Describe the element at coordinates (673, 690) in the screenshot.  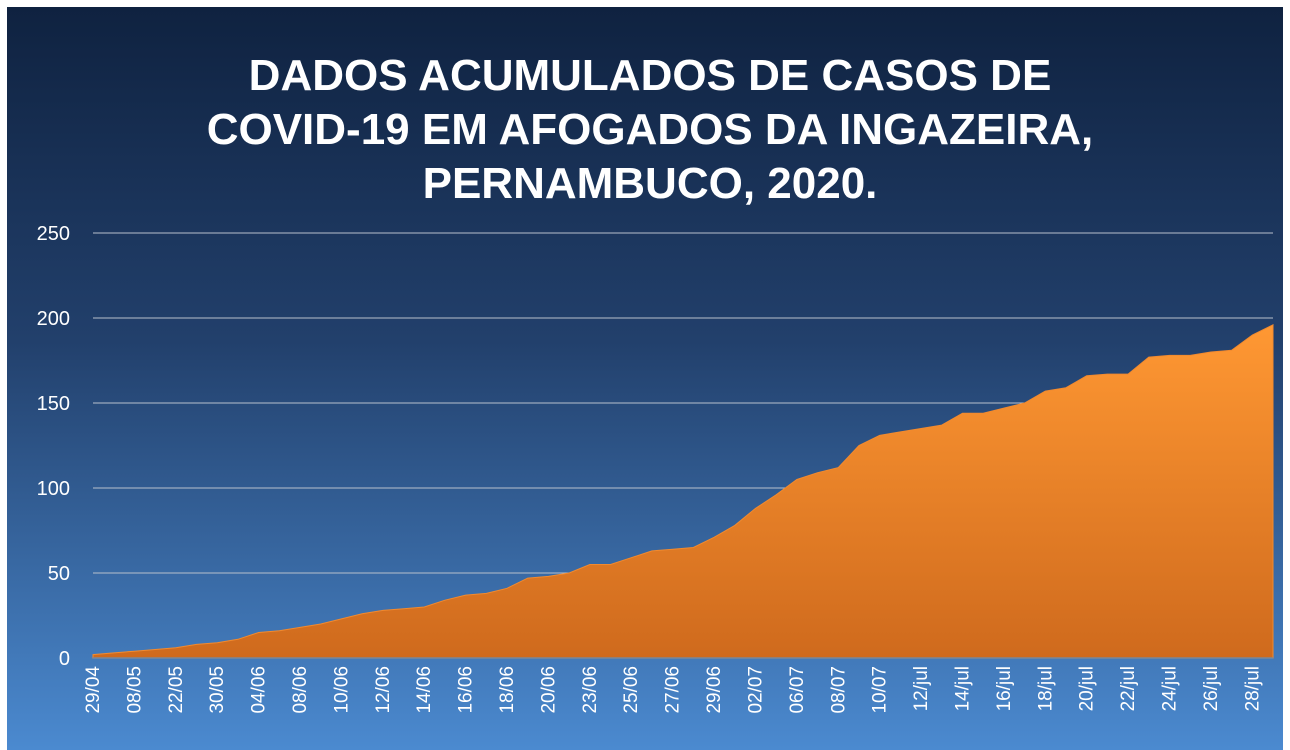
I see `x-tick-label: 27/06` at that location.